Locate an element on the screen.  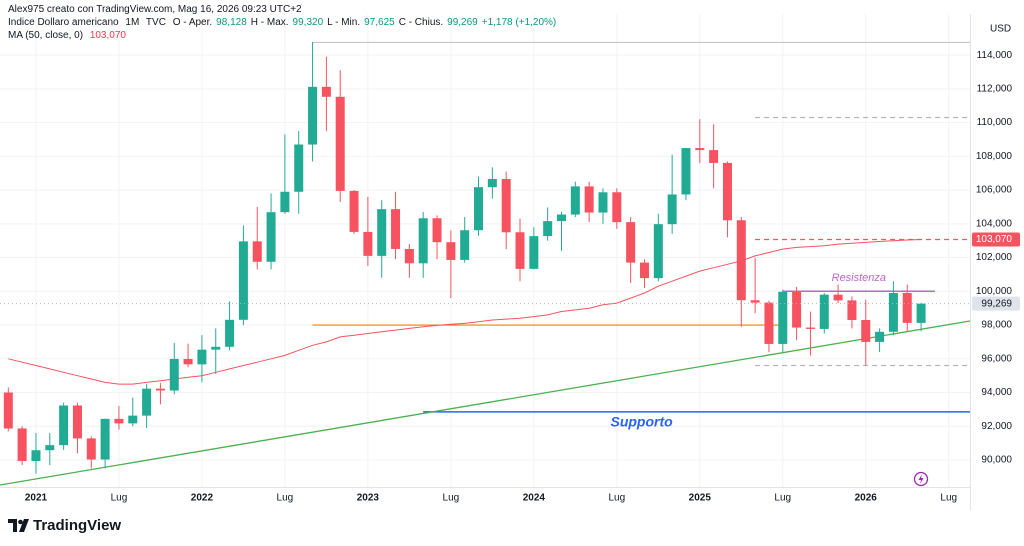
y-tick-label: 112,000 is located at coordinates (995, 88).